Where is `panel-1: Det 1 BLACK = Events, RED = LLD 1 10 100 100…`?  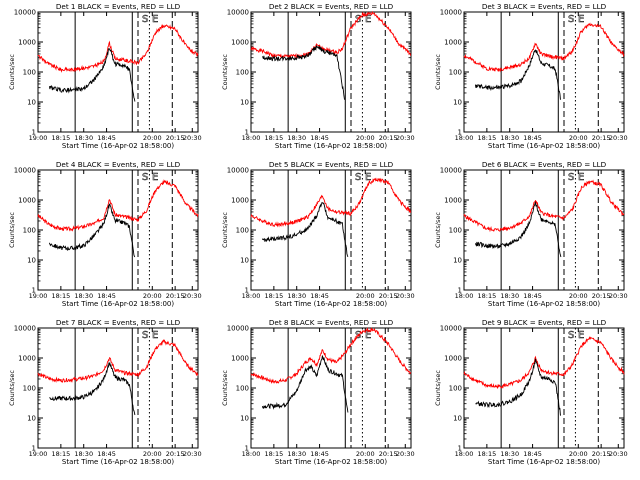 panel-1: Det 1 BLACK = Events, RED = LLD 1 10 100 100… is located at coordinates (105, 76).